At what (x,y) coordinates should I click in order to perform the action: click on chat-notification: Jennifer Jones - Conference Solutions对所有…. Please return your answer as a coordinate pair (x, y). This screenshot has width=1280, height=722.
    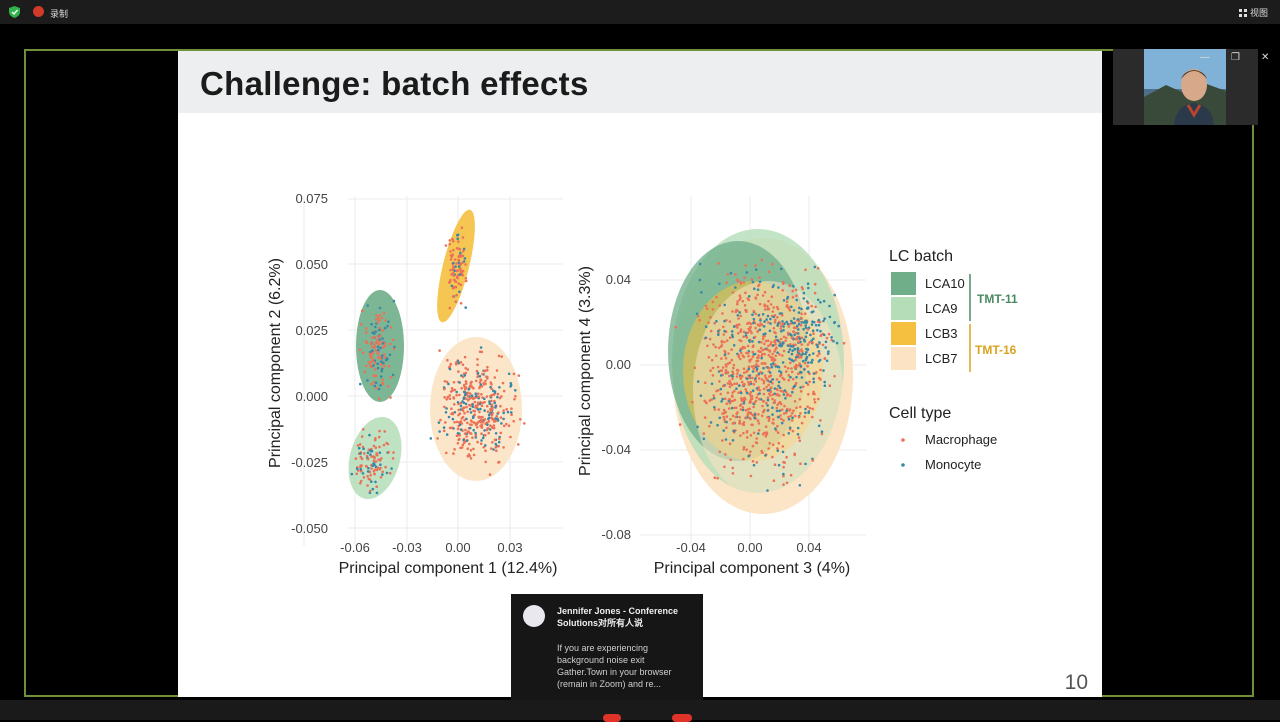
    Looking at the image, I should click on (607, 650).